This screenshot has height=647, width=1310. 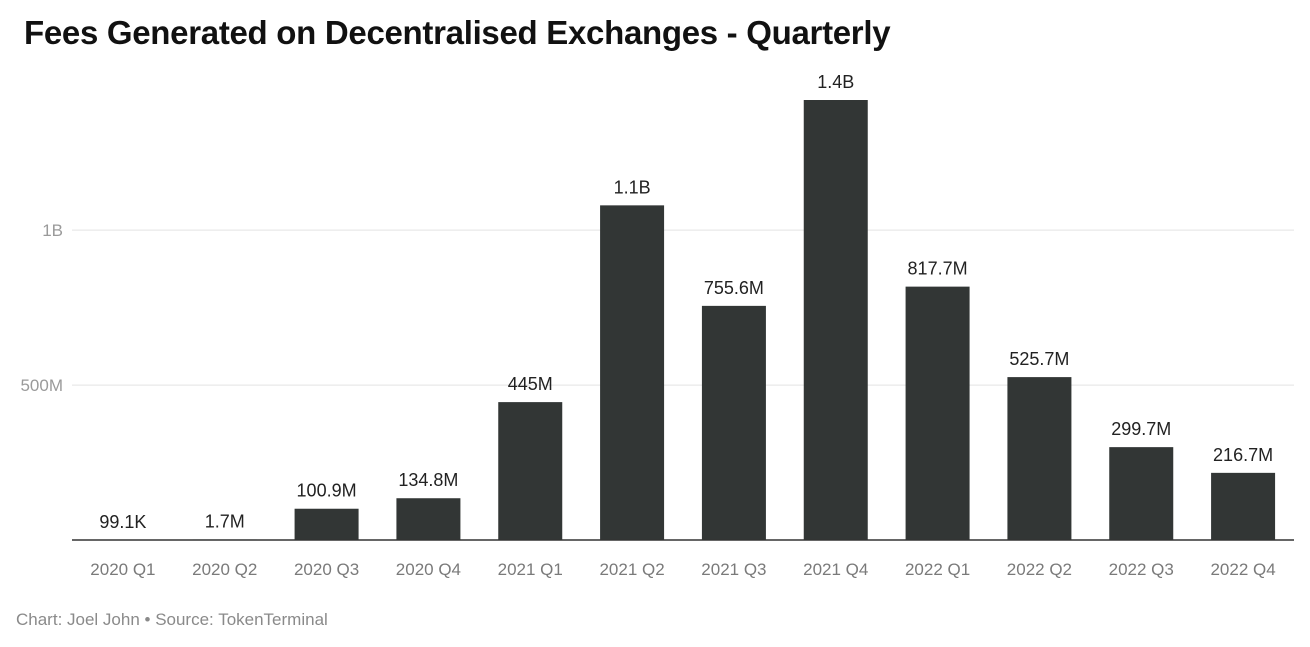 What do you see at coordinates (428, 569) in the screenshot?
I see `x-tick-label: 2020 Q4` at bounding box center [428, 569].